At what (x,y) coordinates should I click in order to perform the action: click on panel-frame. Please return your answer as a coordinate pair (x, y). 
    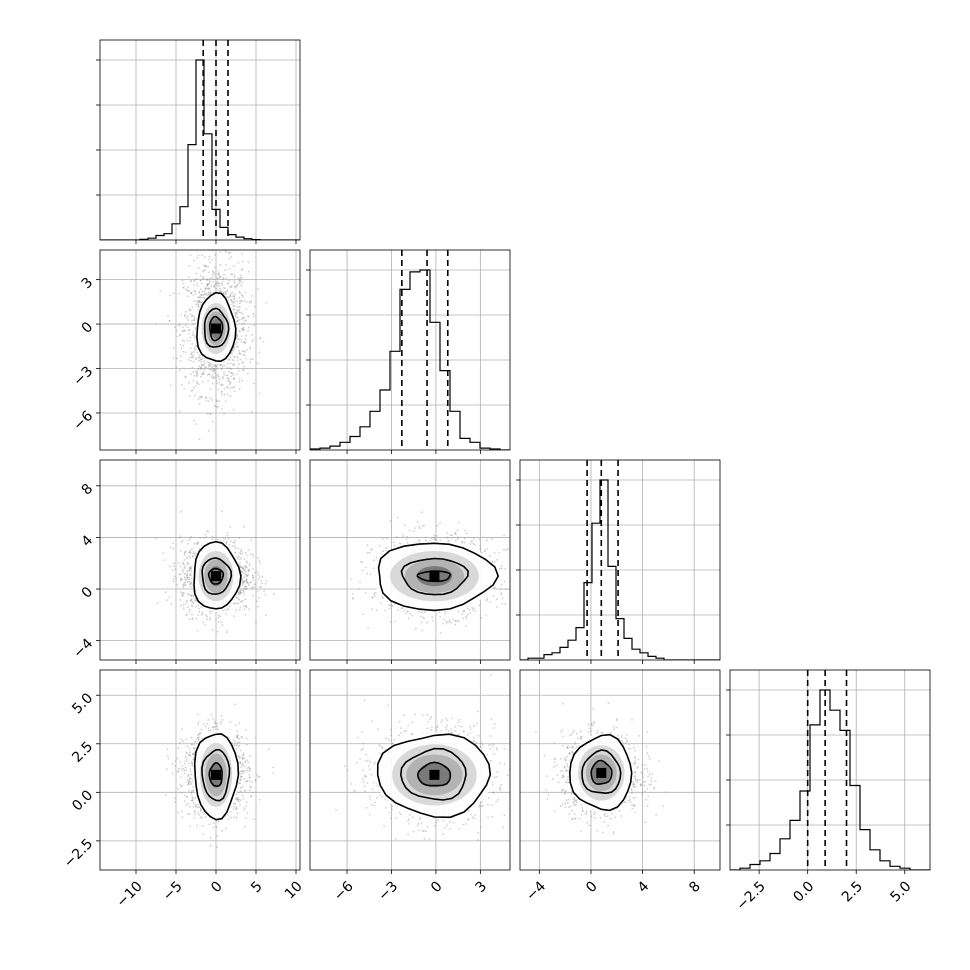
    Looking at the image, I should click on (200, 560).